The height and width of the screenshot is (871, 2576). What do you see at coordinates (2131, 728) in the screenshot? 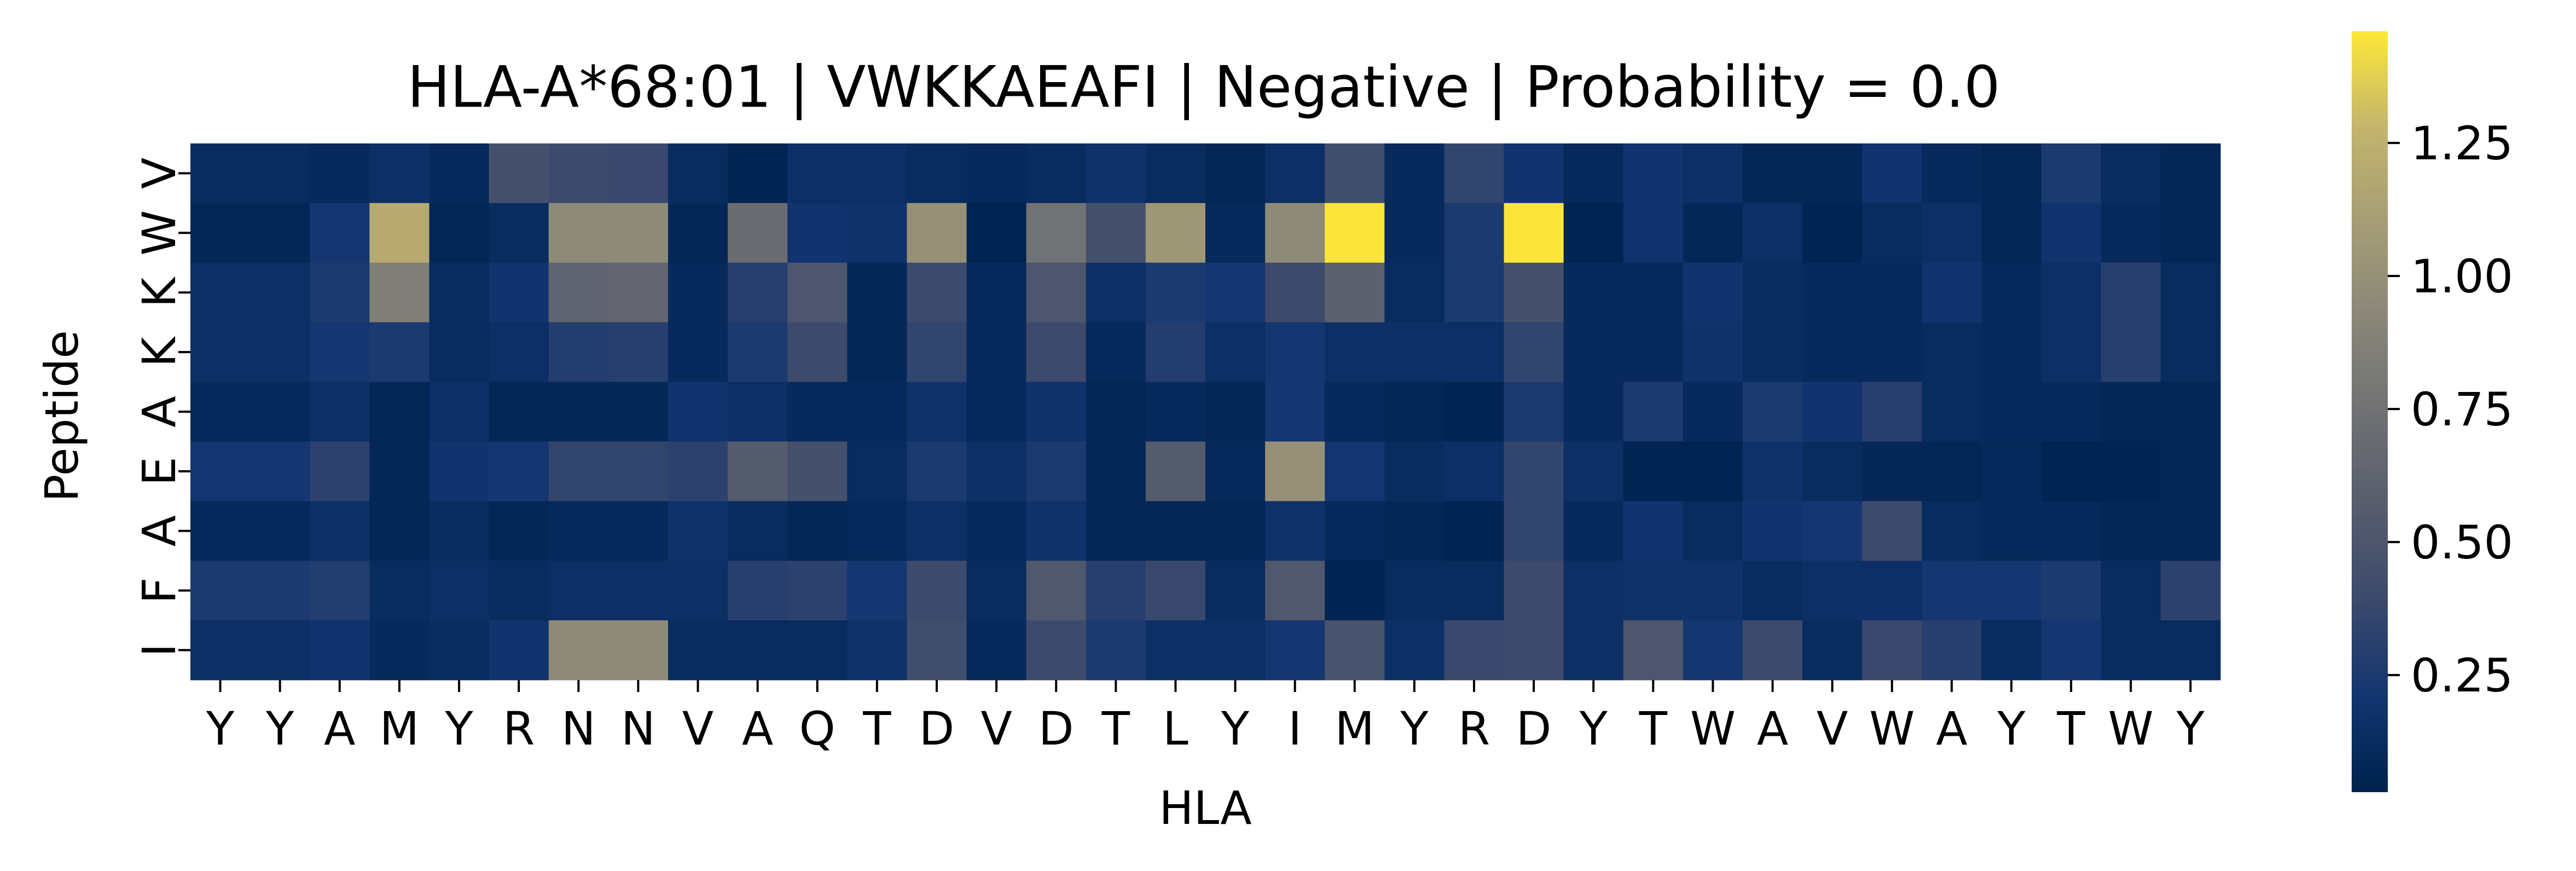
I see `x-tick-label: W` at bounding box center [2131, 728].